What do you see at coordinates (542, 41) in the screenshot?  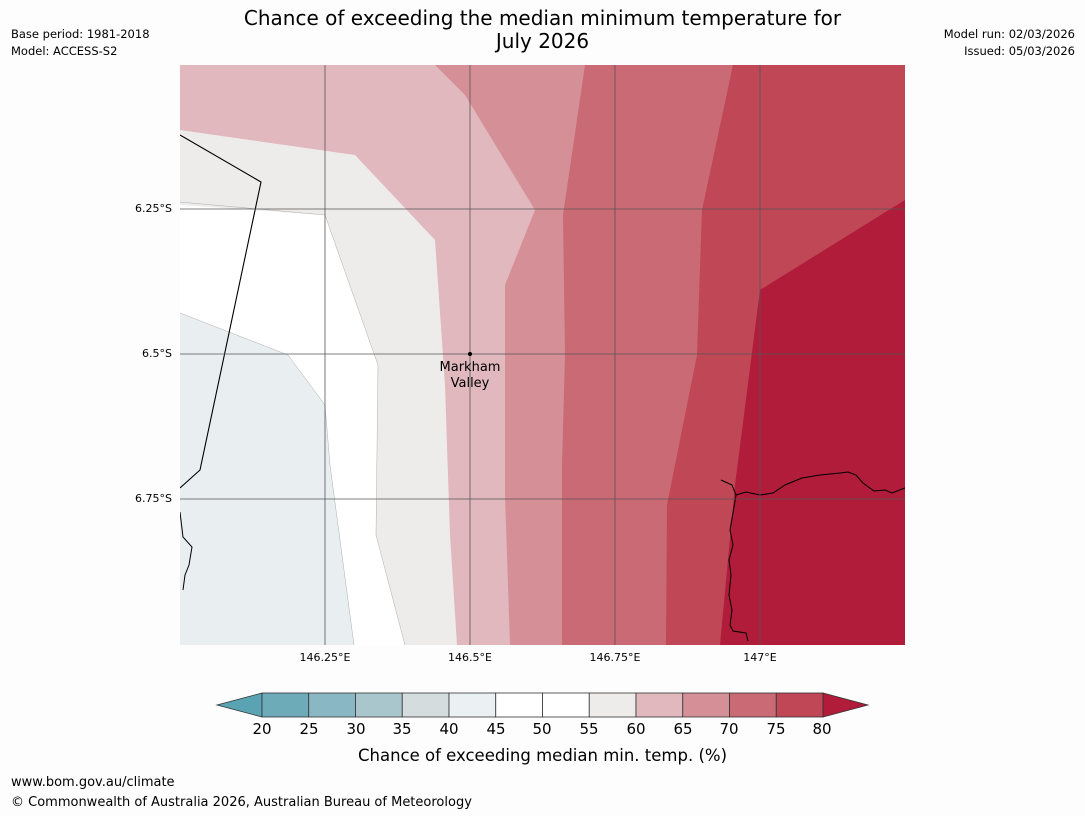 I see `title-line2: July 2026` at bounding box center [542, 41].